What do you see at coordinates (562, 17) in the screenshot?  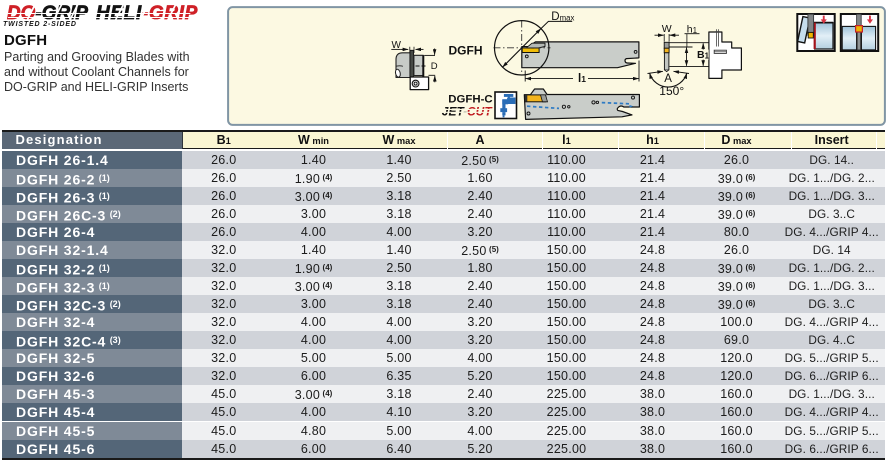 I see `svg-text: Dmax` at bounding box center [562, 17].